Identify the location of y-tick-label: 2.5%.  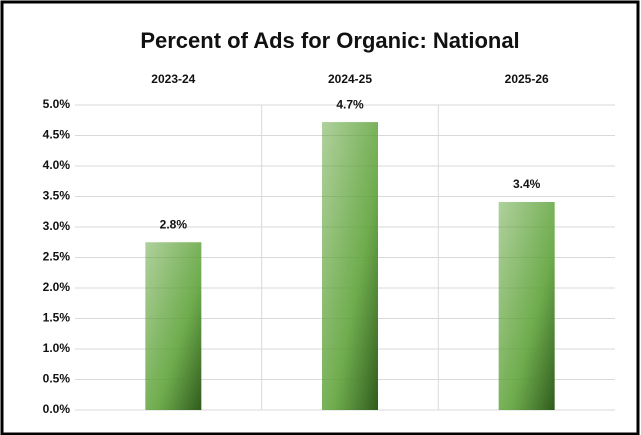
(57, 257).